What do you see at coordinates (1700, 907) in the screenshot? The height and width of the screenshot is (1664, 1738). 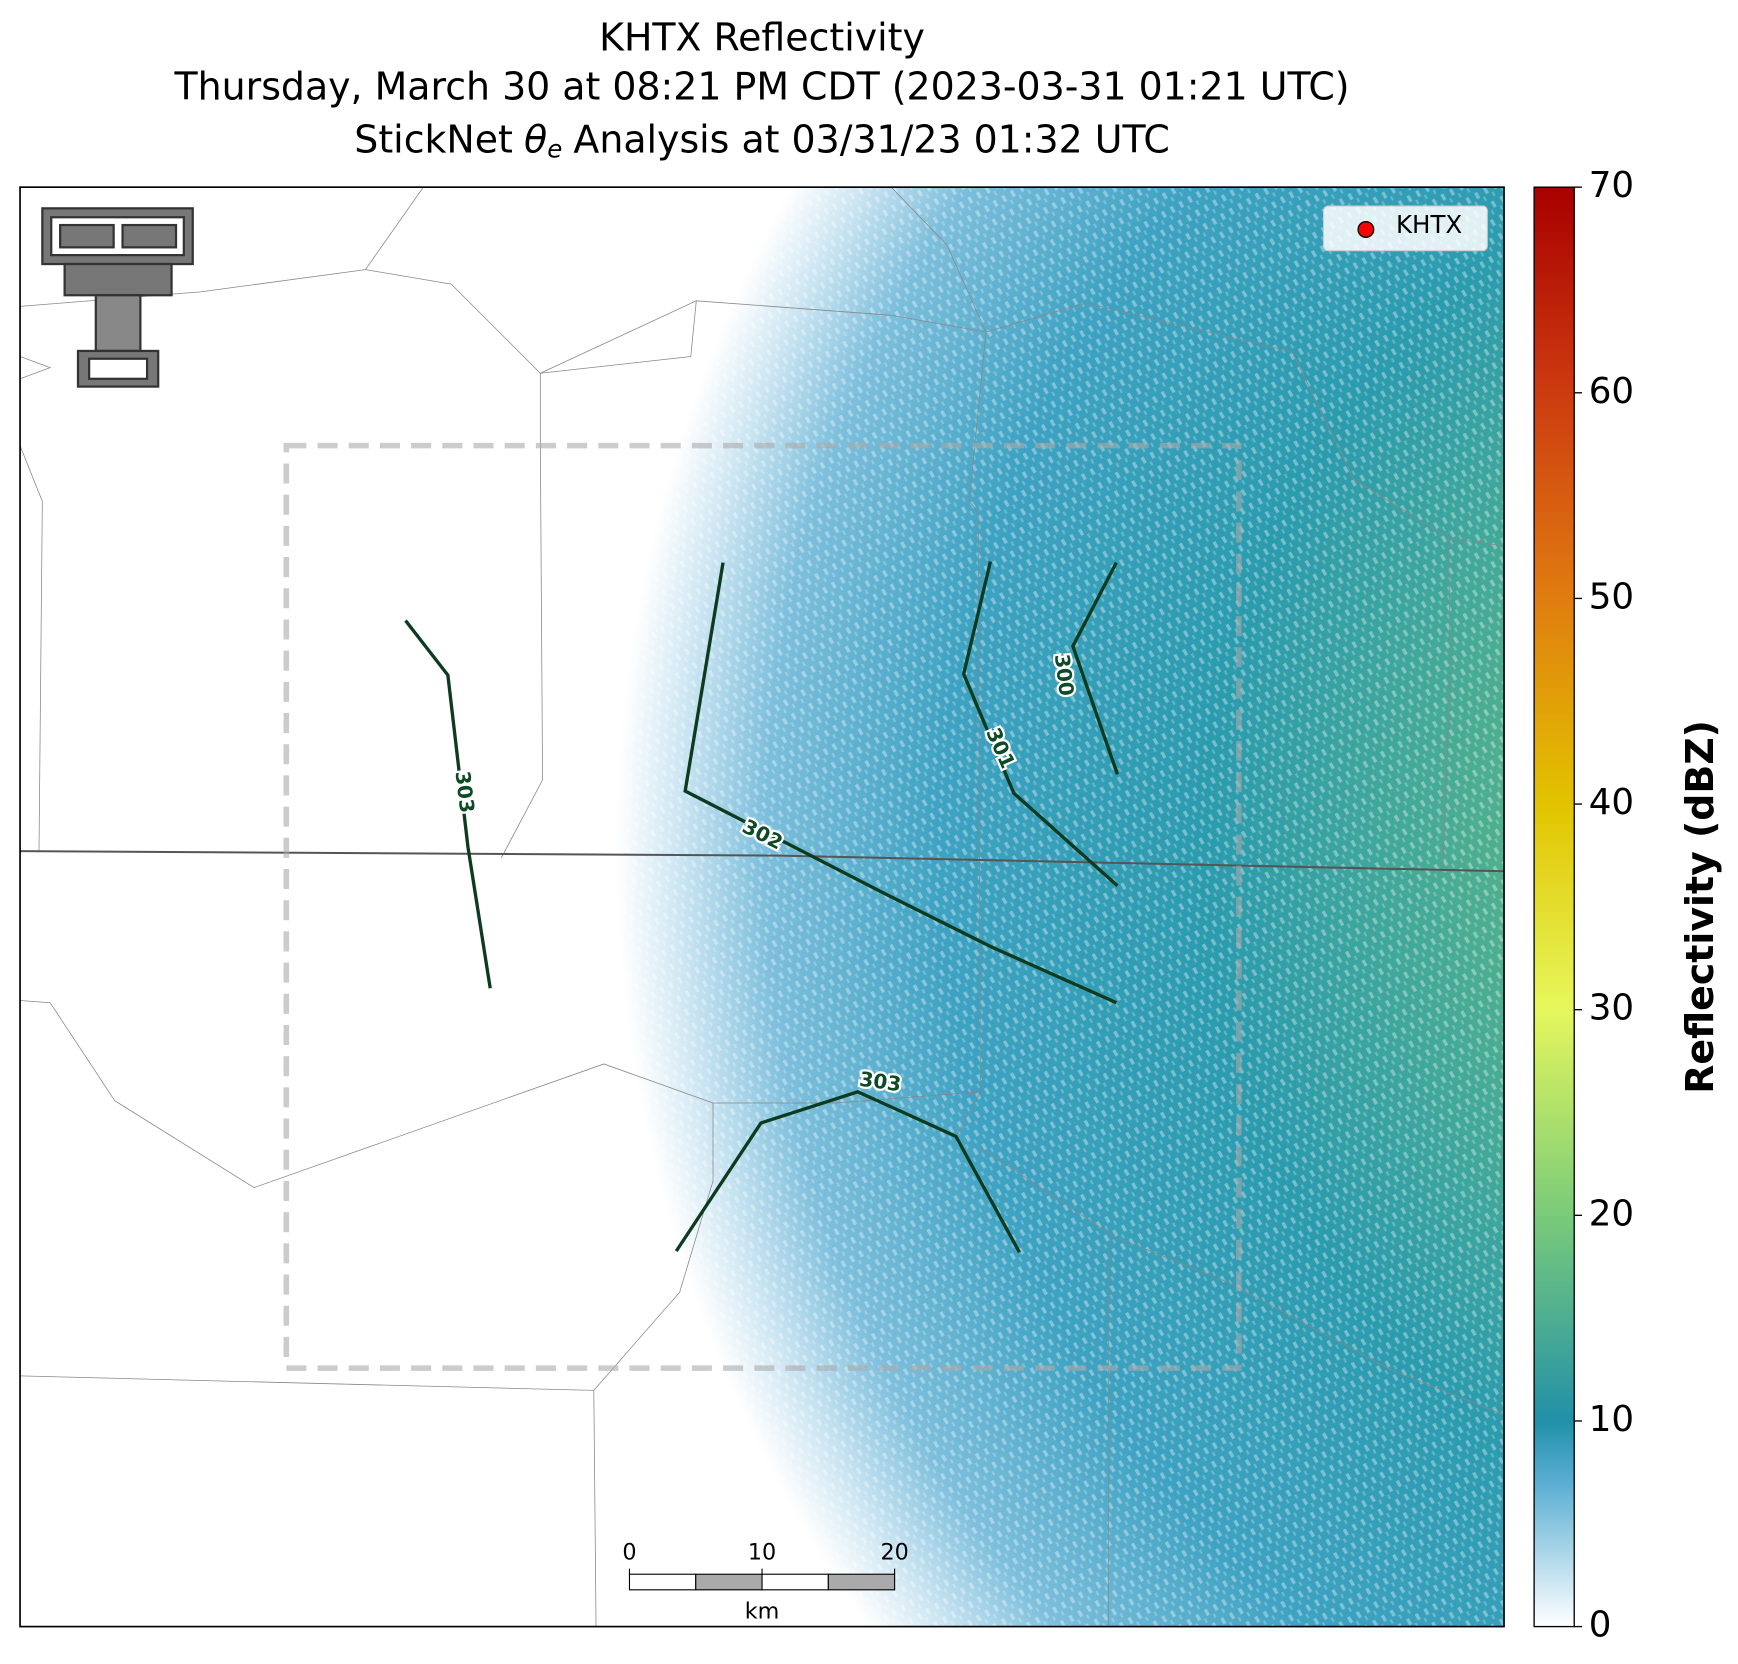 I see `colorbar-label: Reflectivity (dBZ)` at bounding box center [1700, 907].